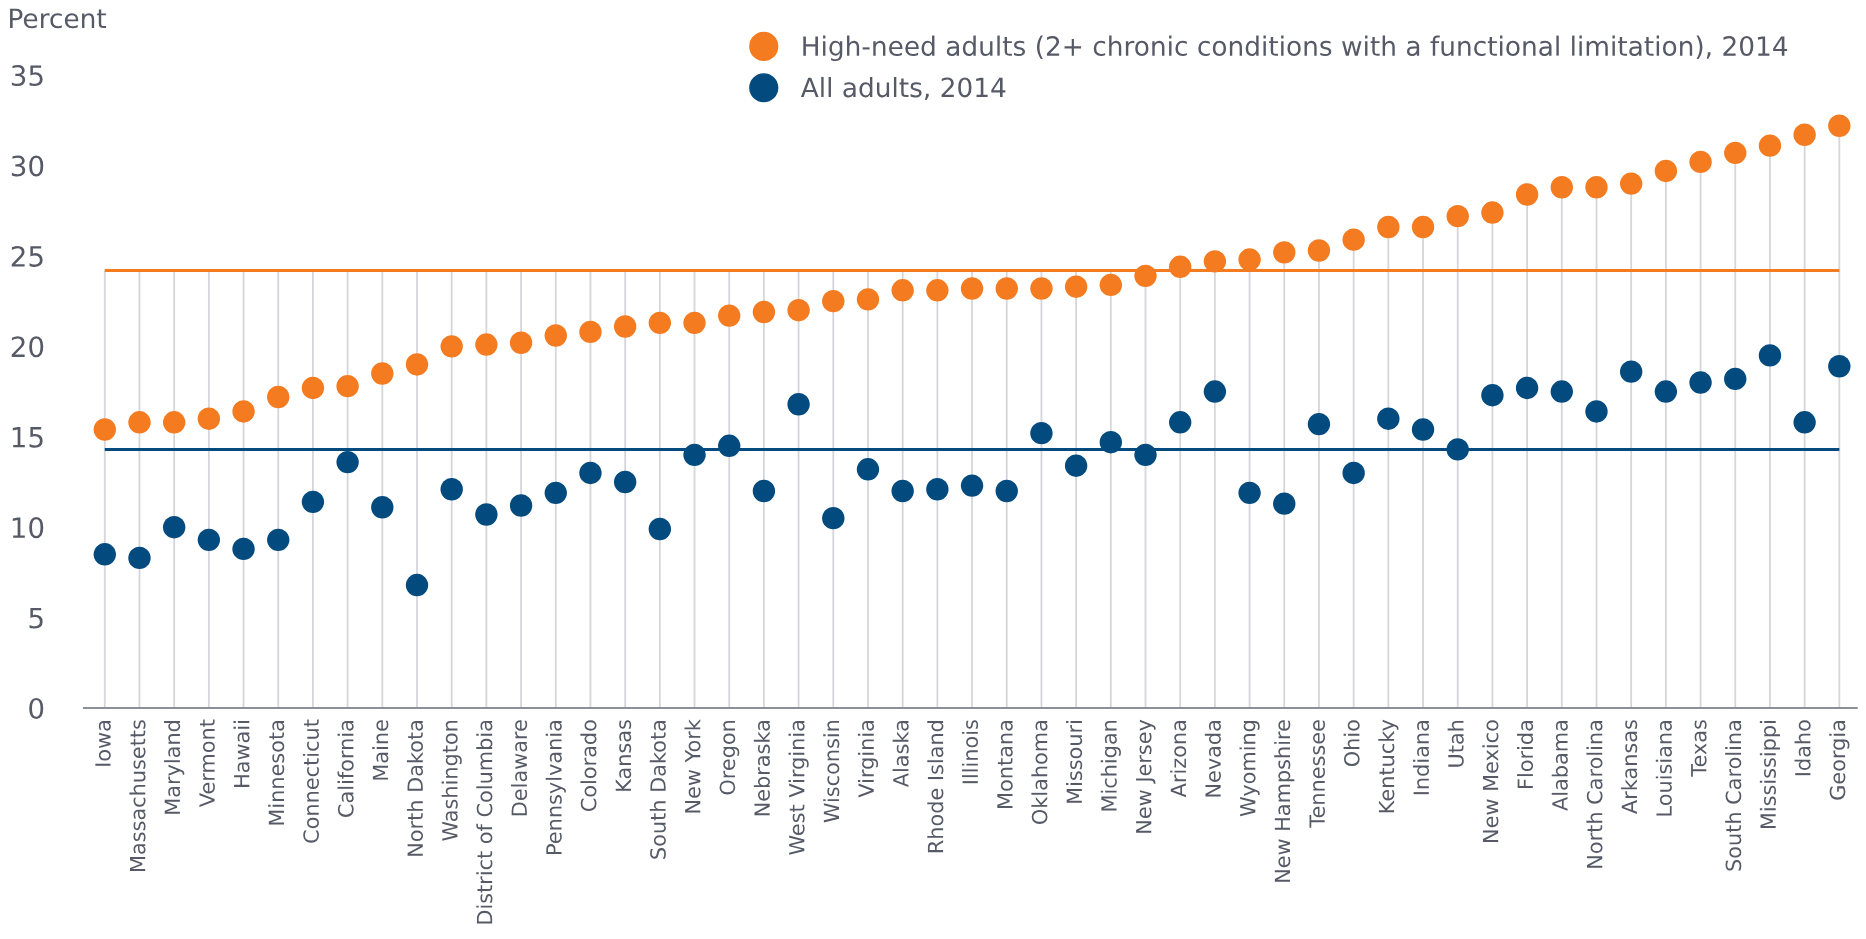  What do you see at coordinates (935, 787) in the screenshot?
I see `x-tick-label: Rhode Island` at bounding box center [935, 787].